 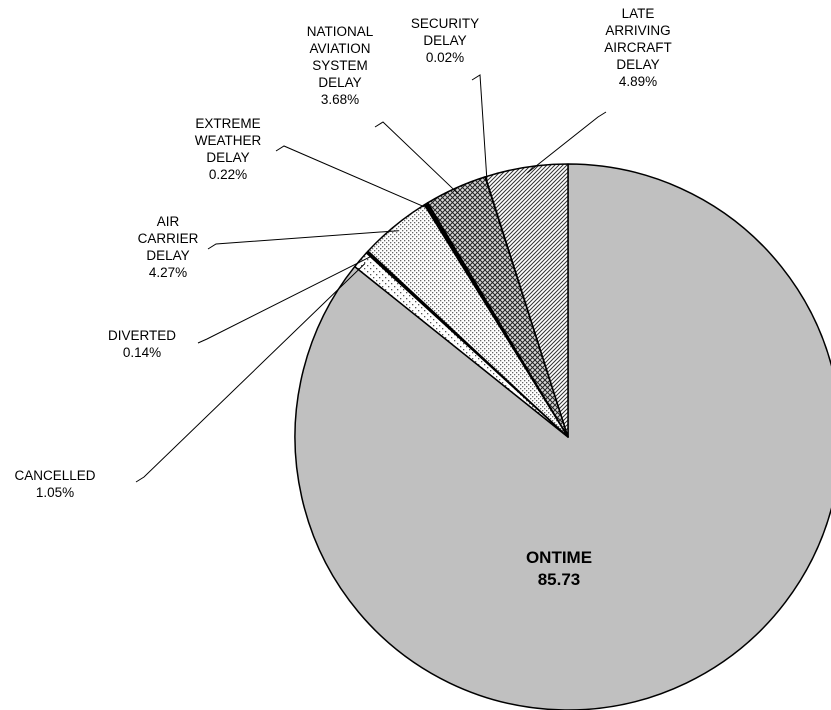 I want to click on leader-line-cancelled, so click(x=250, y=373).